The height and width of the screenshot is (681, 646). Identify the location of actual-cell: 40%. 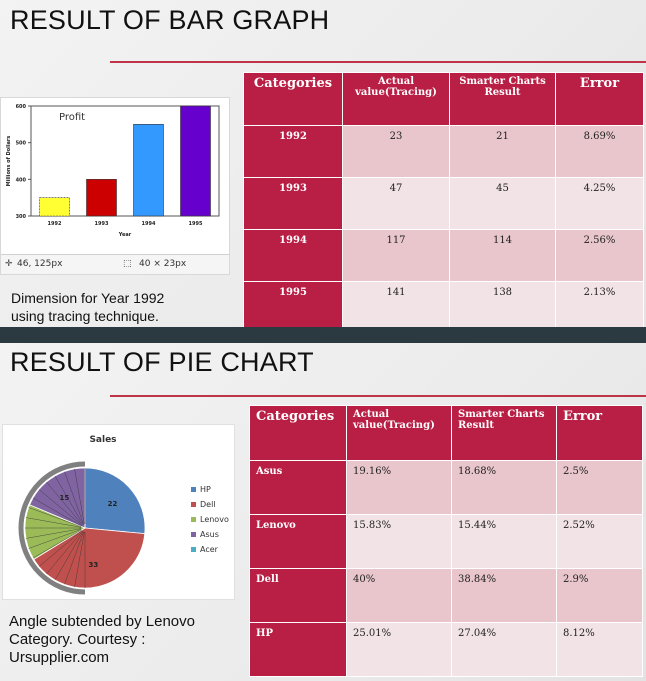
(399, 595).